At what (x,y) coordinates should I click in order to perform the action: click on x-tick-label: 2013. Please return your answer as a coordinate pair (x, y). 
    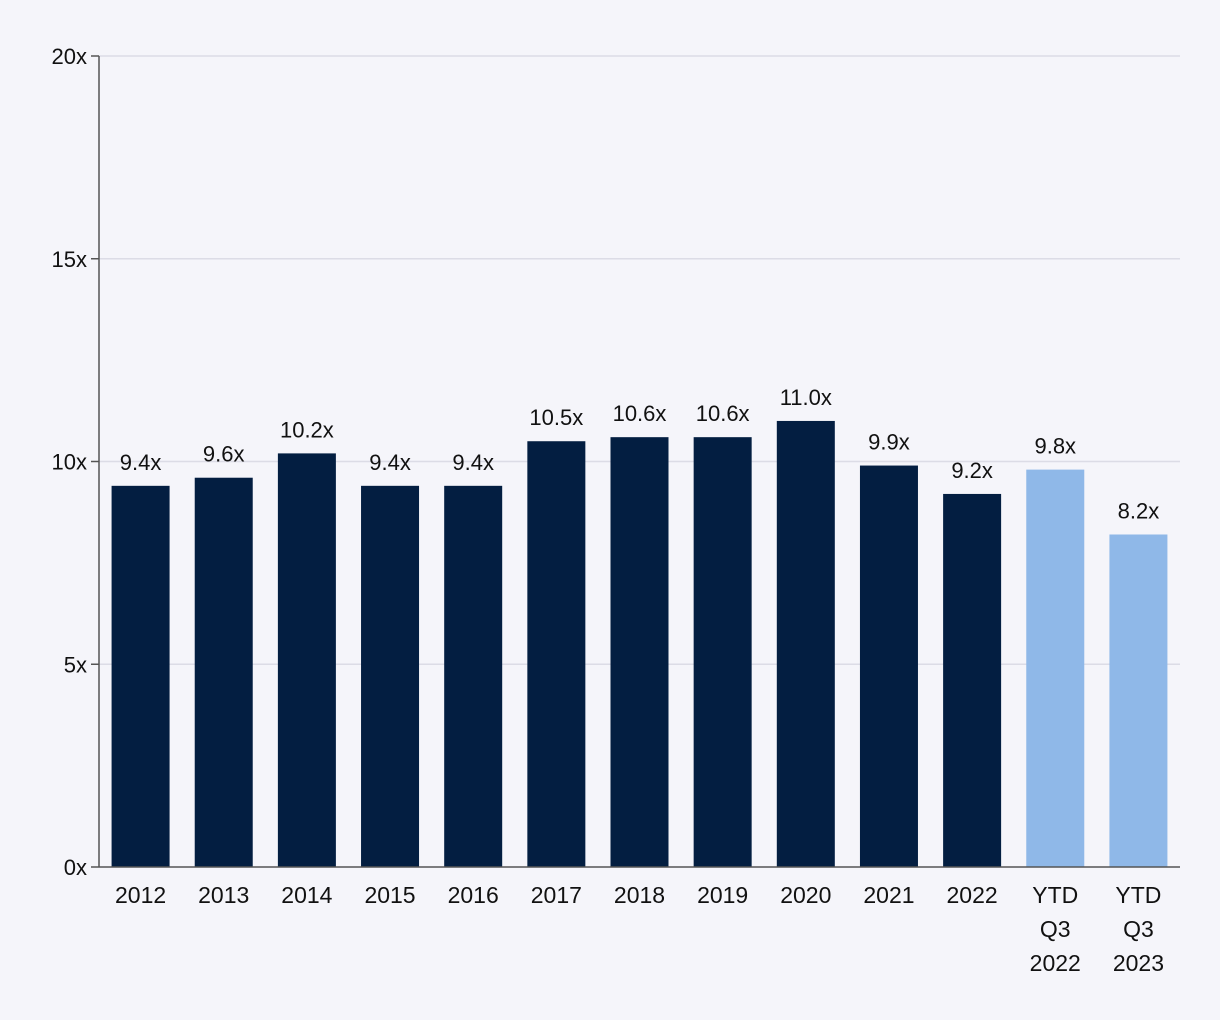
    Looking at the image, I should click on (223, 895).